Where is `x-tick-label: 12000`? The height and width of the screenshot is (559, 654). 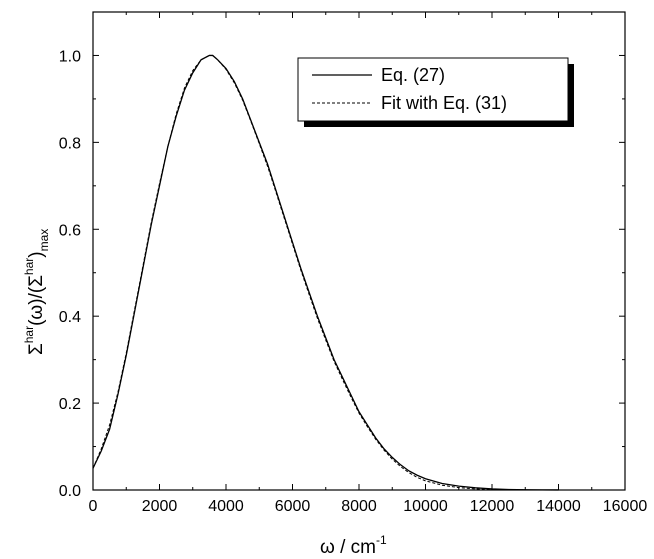
x-tick-label: 12000 is located at coordinates (492, 506).